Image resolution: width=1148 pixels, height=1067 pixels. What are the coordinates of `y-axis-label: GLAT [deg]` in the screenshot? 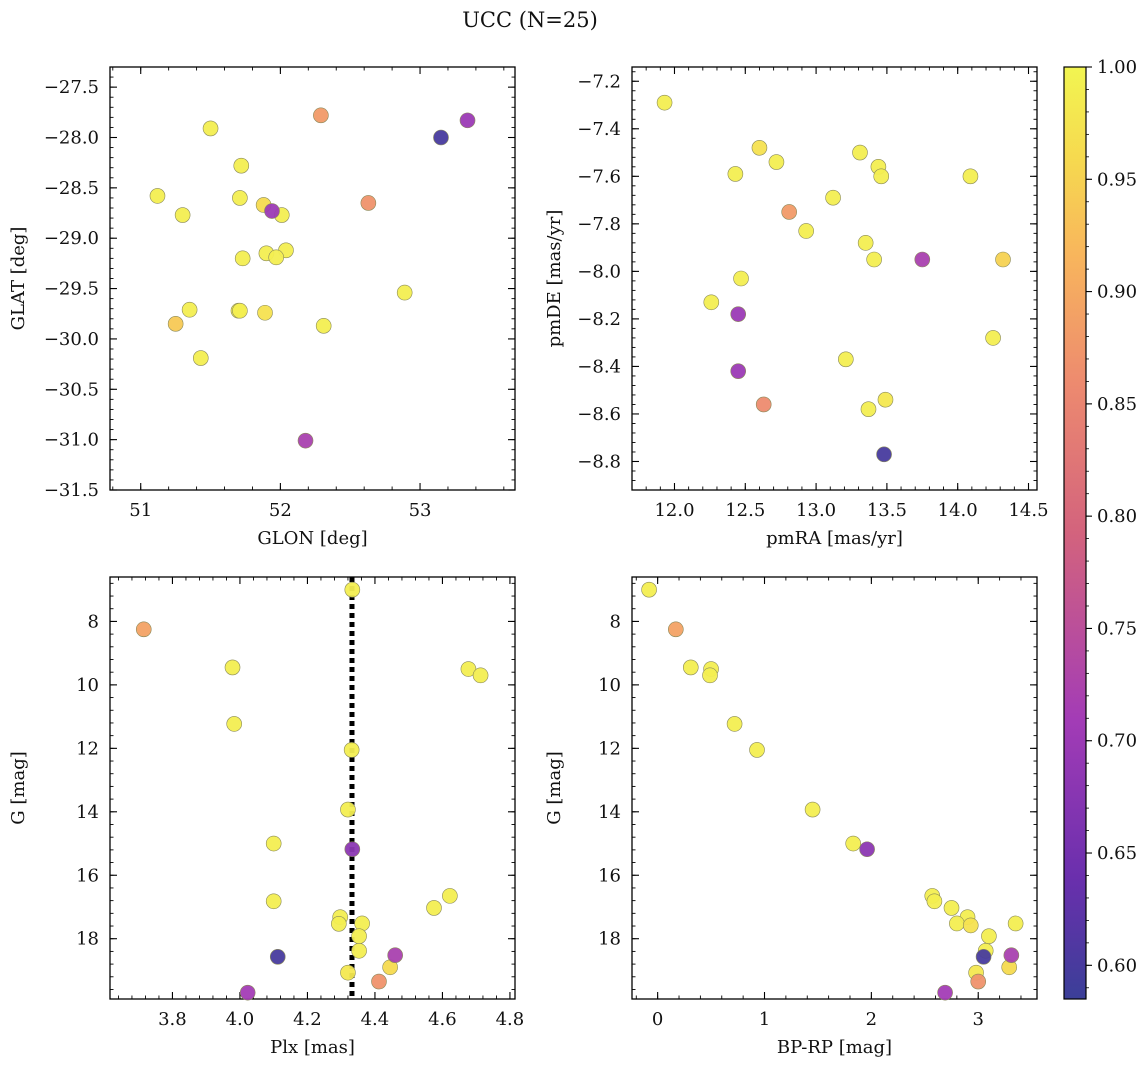 It's located at (18, 279).